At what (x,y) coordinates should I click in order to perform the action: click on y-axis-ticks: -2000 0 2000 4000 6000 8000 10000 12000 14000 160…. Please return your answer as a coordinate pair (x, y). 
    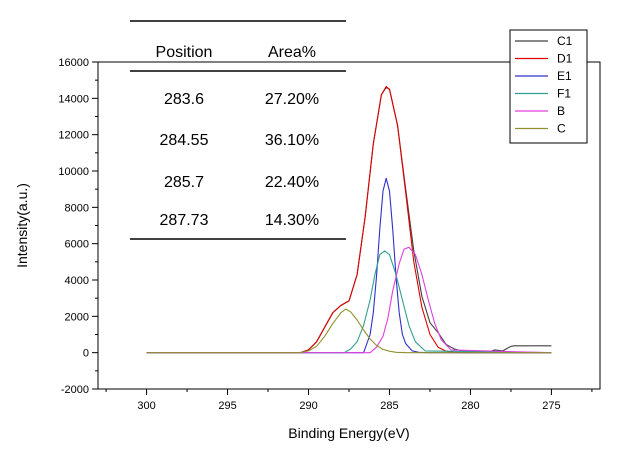
    Looking at the image, I should click on (78, 226).